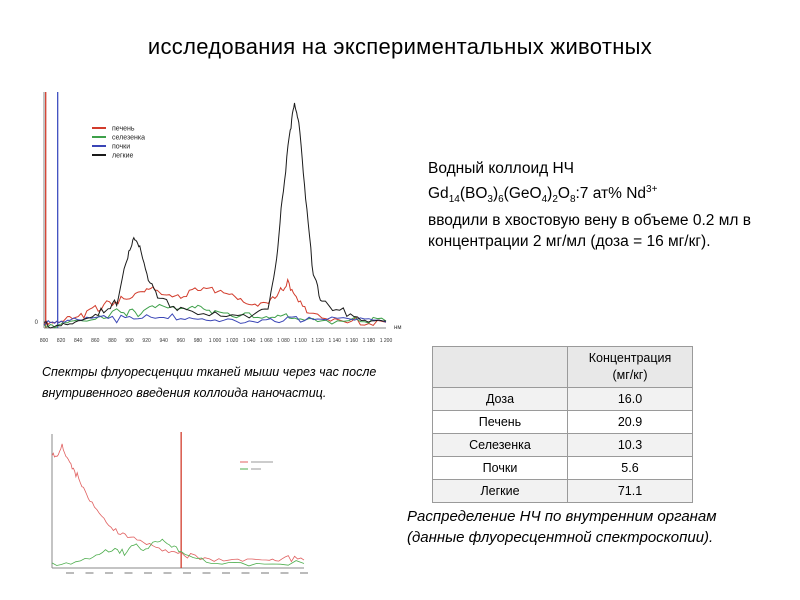 The image size is (800, 600). I want to click on secondary-spectra-chart, so click(179, 503).